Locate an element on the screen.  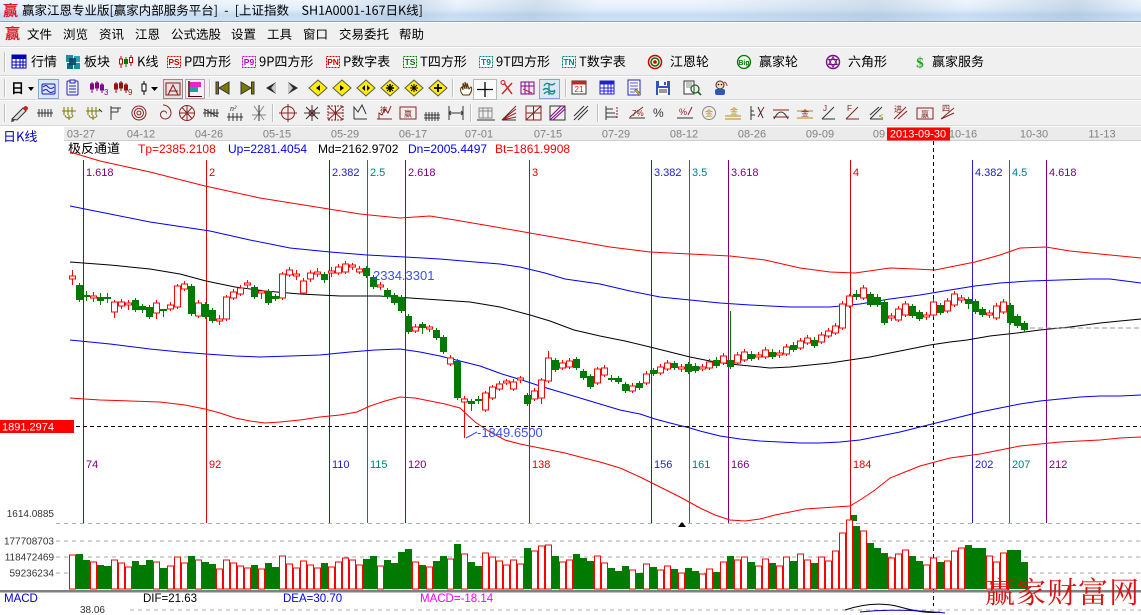
svg-text: MACD=-18.14 is located at coordinates (457, 599).